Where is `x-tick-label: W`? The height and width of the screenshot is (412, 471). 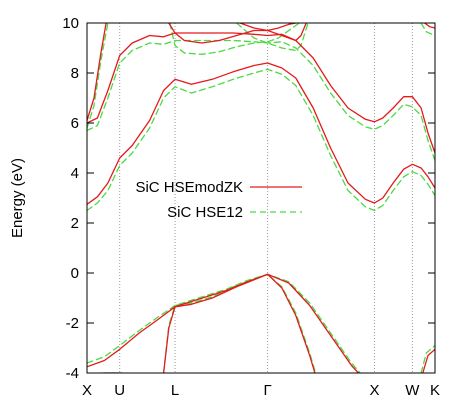 x-tick-label: W is located at coordinates (412, 390).